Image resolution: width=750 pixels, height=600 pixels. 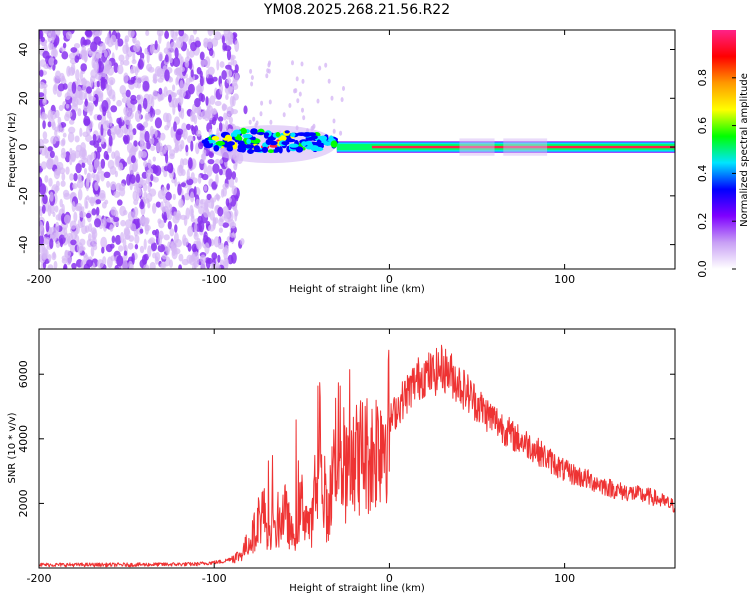 What do you see at coordinates (23, 245) in the screenshot?
I see `spectrogram-y-tick-label: -40` at bounding box center [23, 245].